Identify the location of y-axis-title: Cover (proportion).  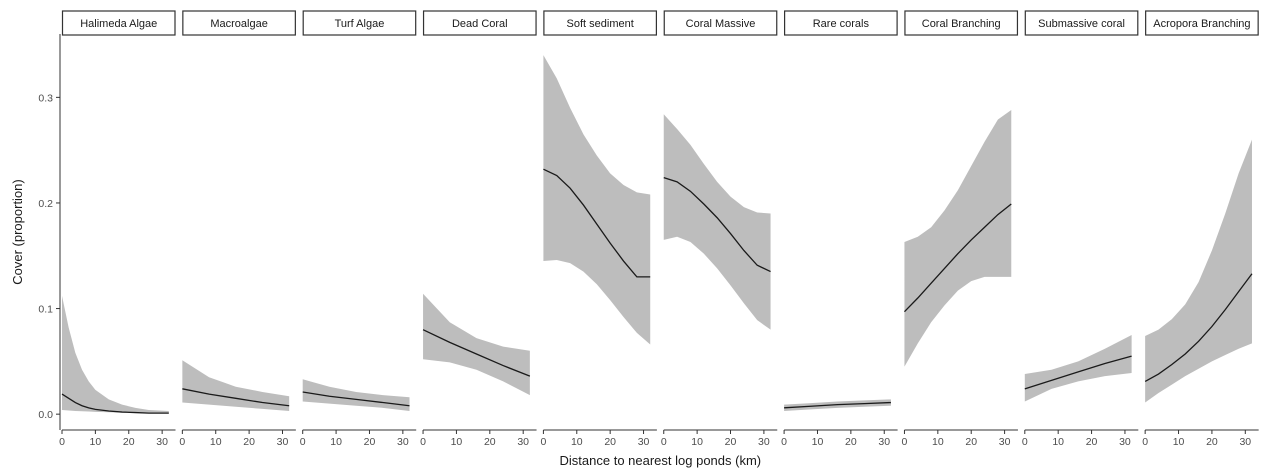
(17, 232).